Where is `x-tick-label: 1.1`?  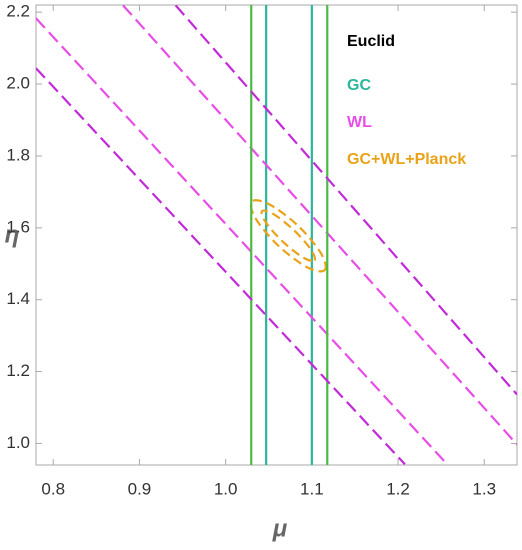 x-tick-label: 1.1 is located at coordinates (312, 488).